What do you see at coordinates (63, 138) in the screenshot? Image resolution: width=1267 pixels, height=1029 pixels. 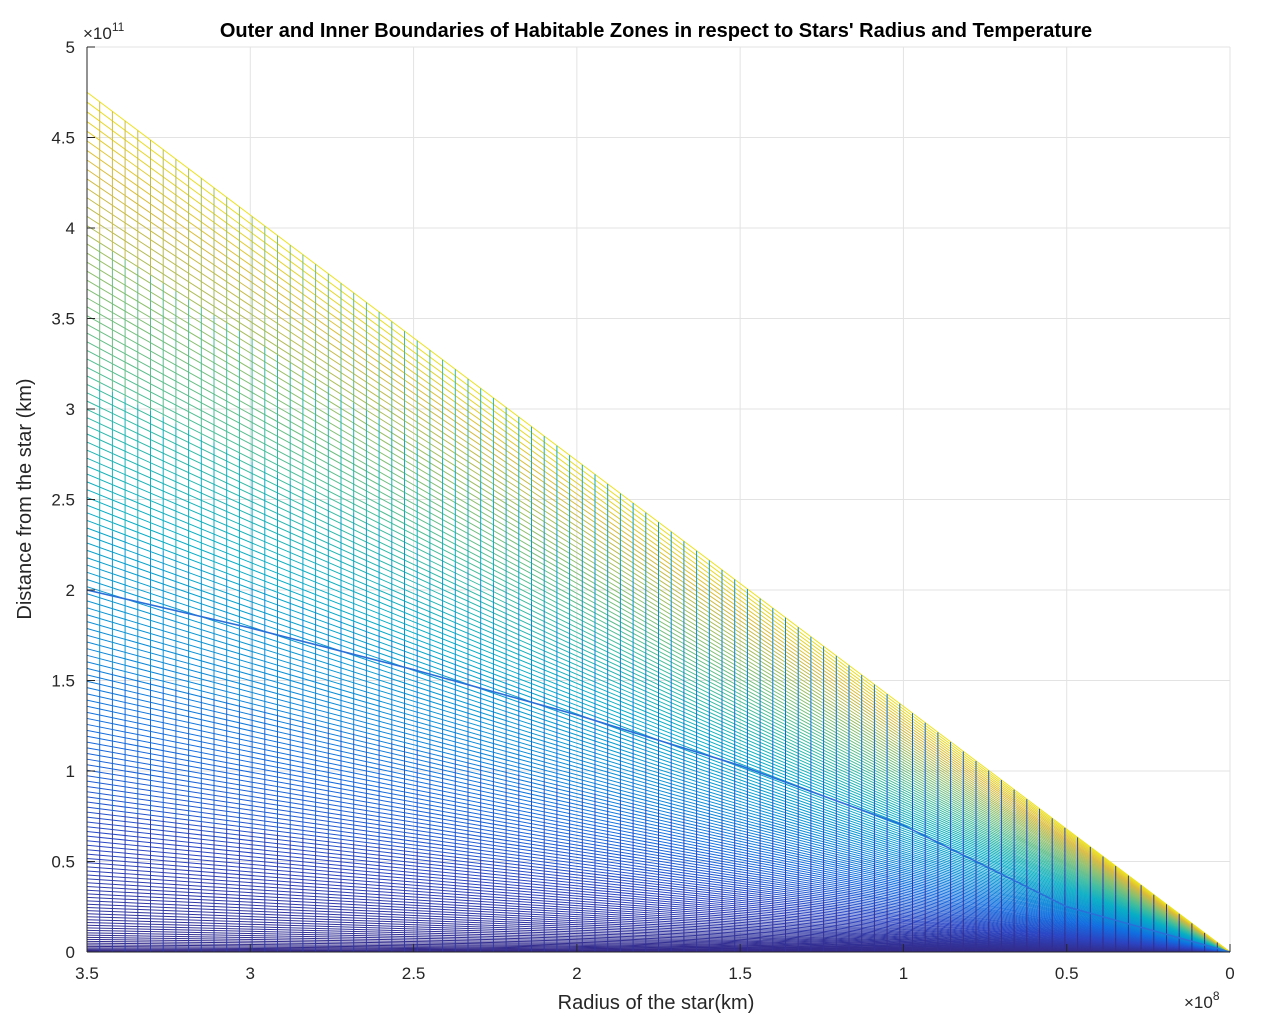 I see `y-tick-label: 4.5` at bounding box center [63, 138].